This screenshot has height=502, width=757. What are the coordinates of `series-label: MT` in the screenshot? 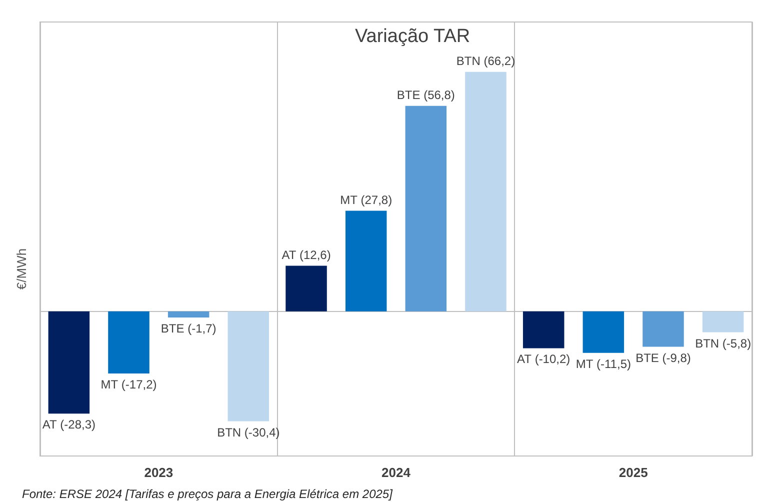 It's located at (109, 385).